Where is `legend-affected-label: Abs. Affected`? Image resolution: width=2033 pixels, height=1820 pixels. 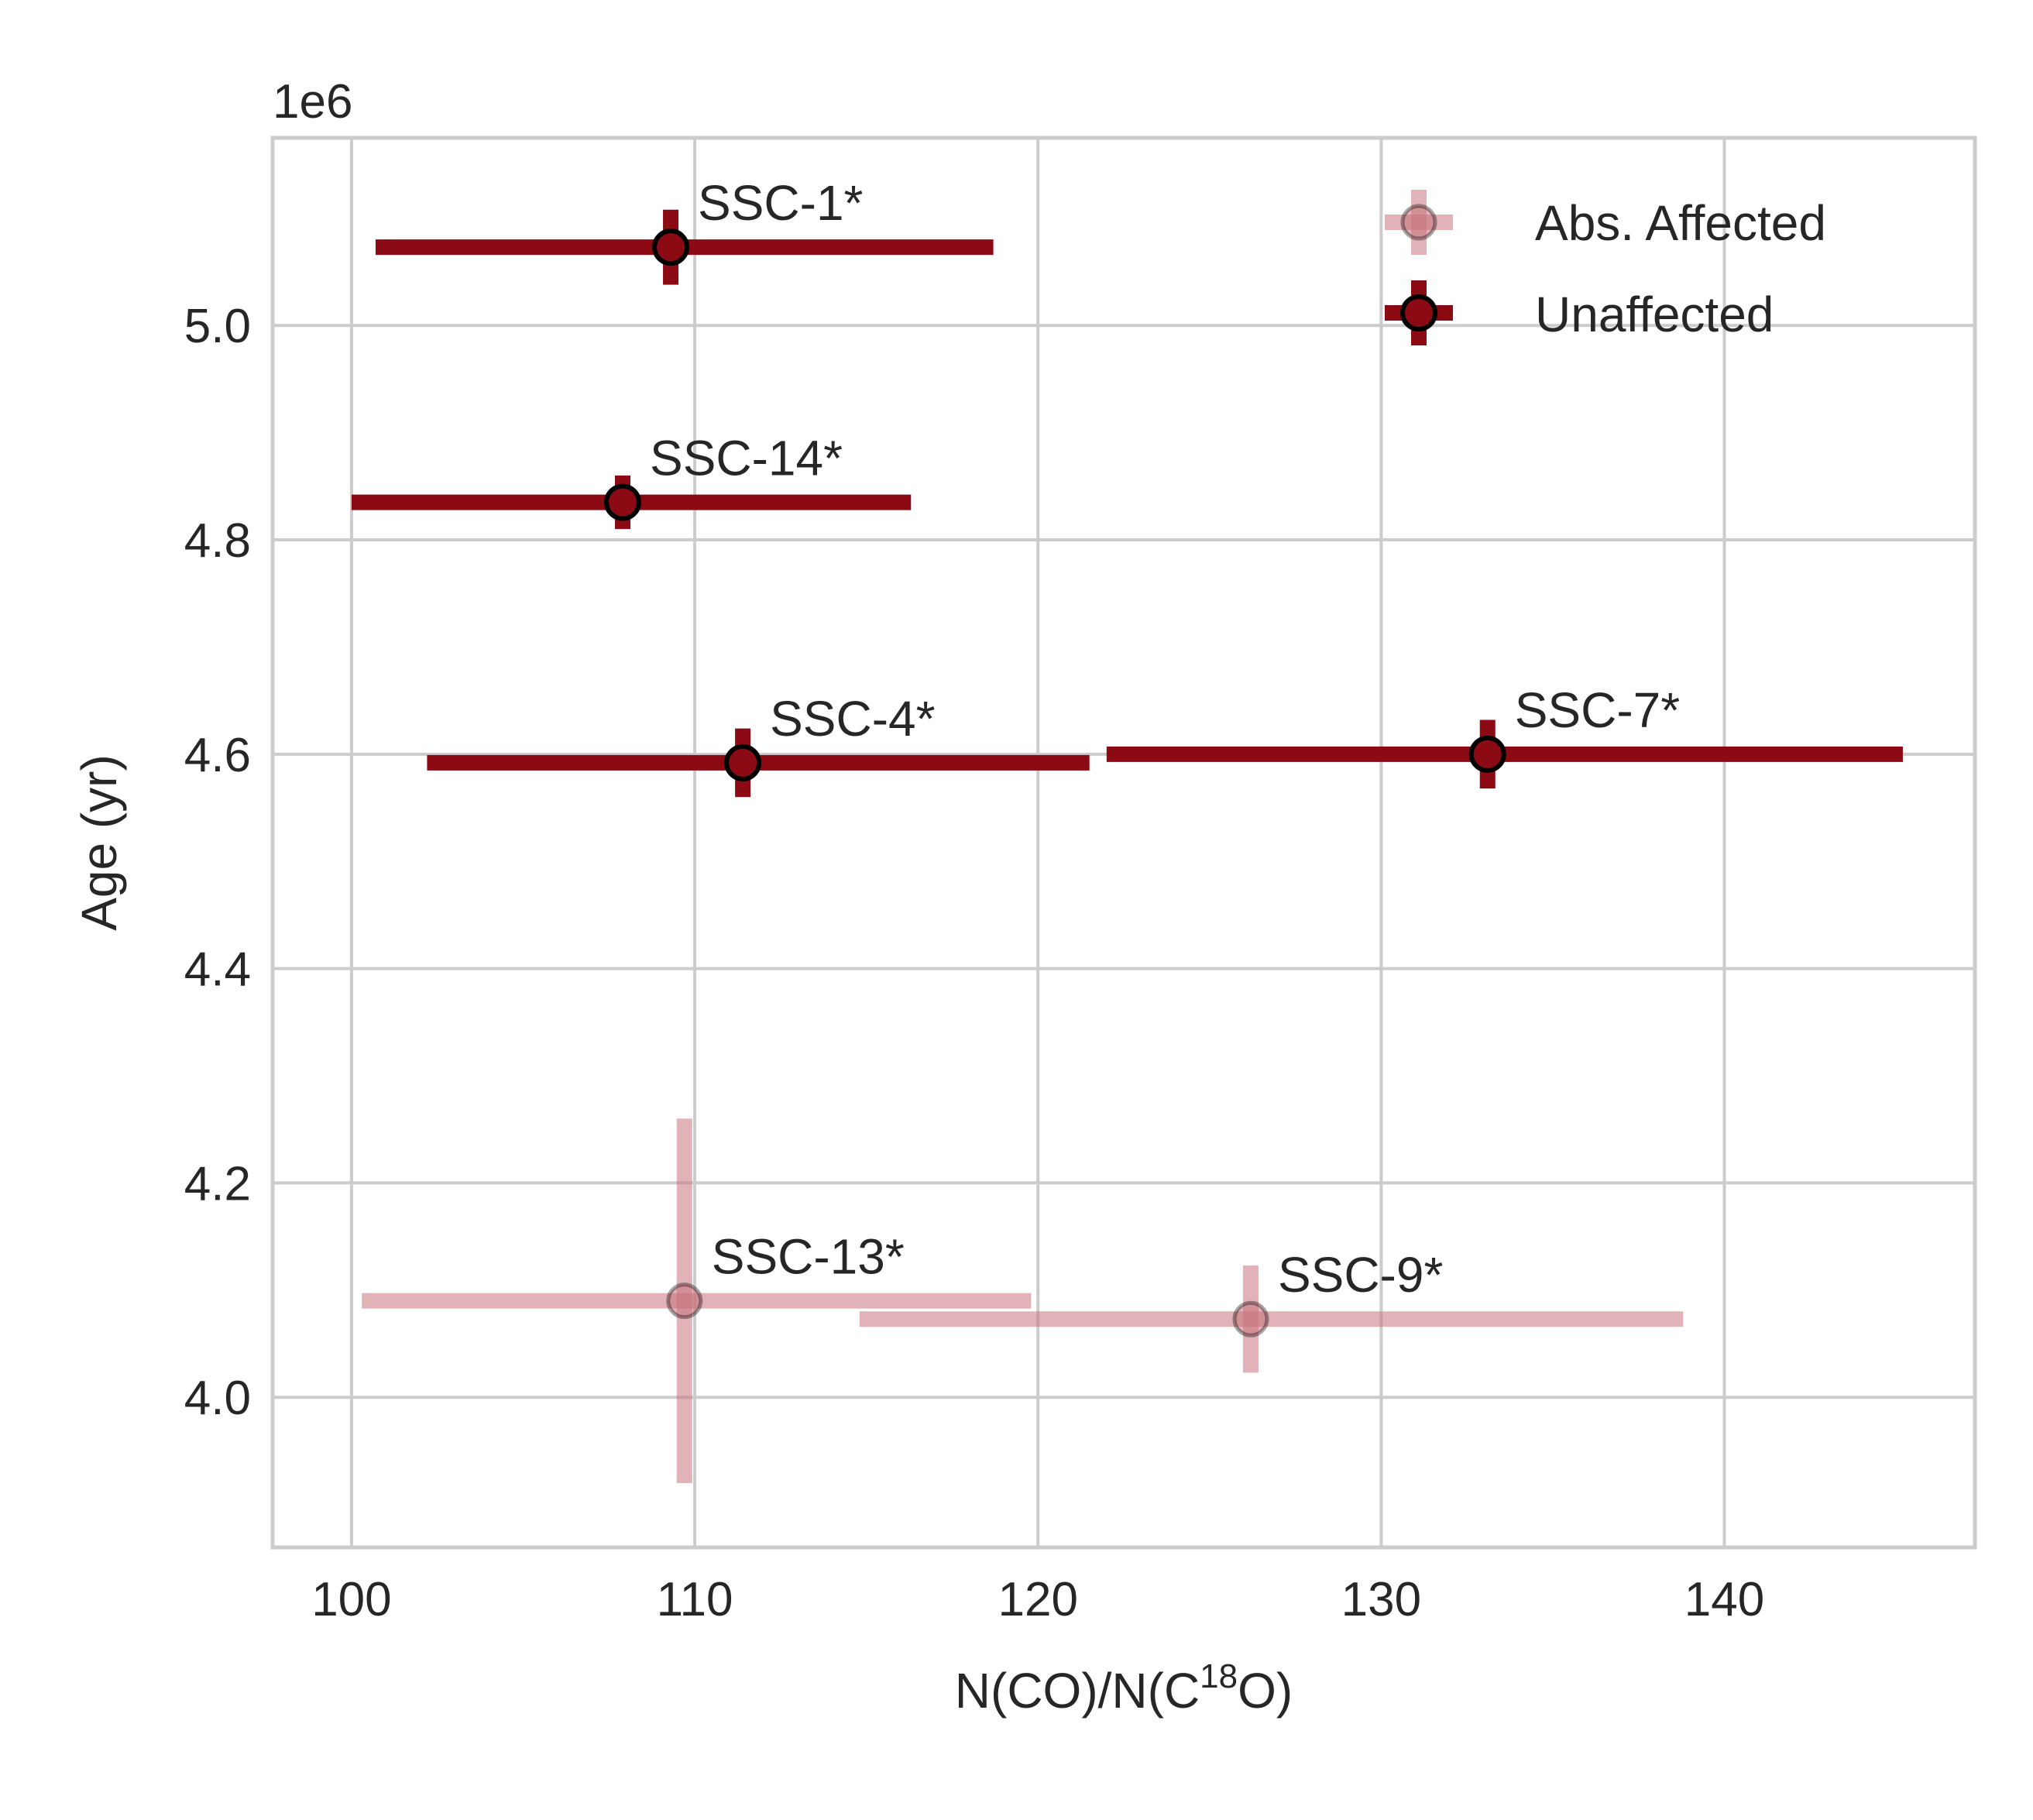
legend-affected-label: Abs. Affected is located at coordinates (1680, 223).